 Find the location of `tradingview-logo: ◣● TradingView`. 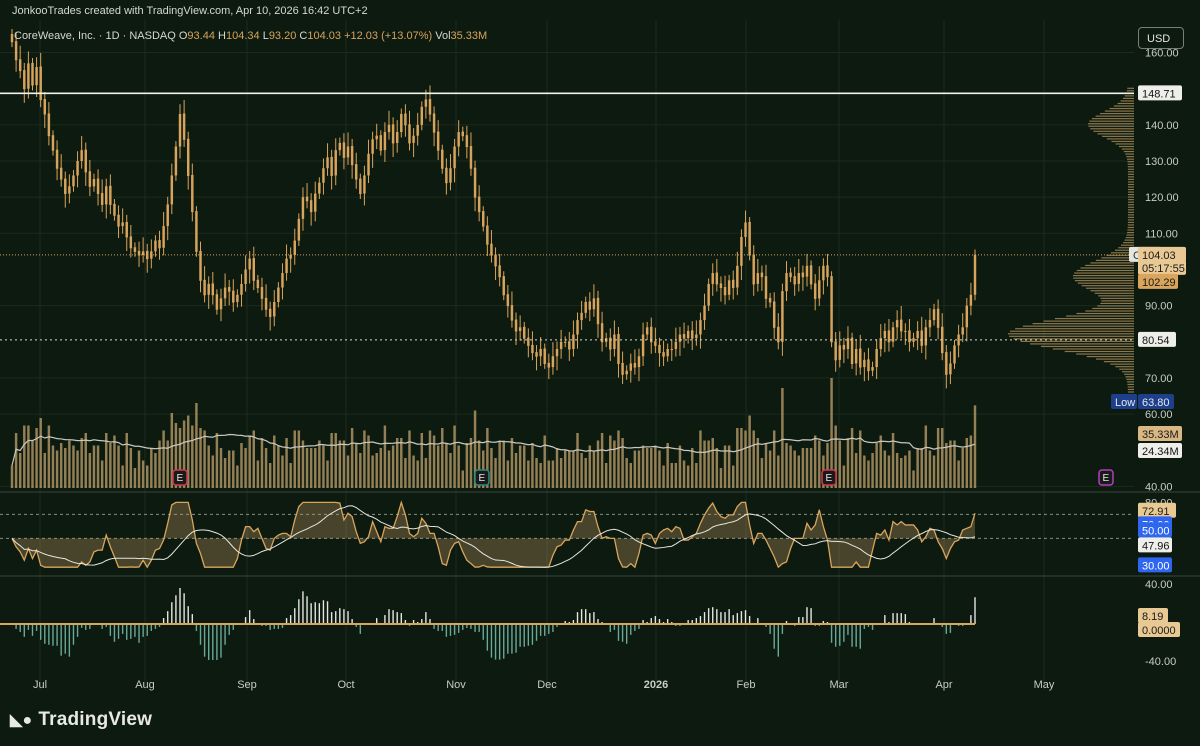

tradingview-logo: ◣● TradingView is located at coordinates (81, 720).